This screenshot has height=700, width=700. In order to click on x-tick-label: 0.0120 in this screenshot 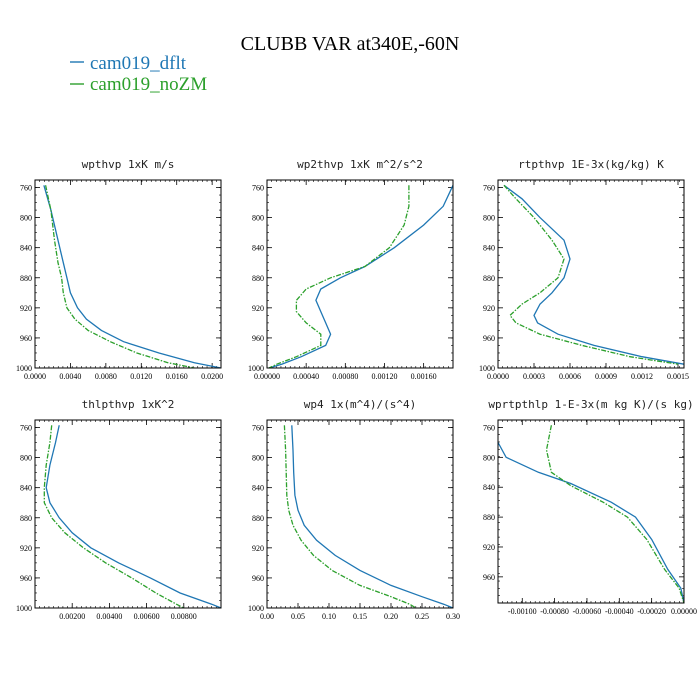, I will do `click(141, 376)`.